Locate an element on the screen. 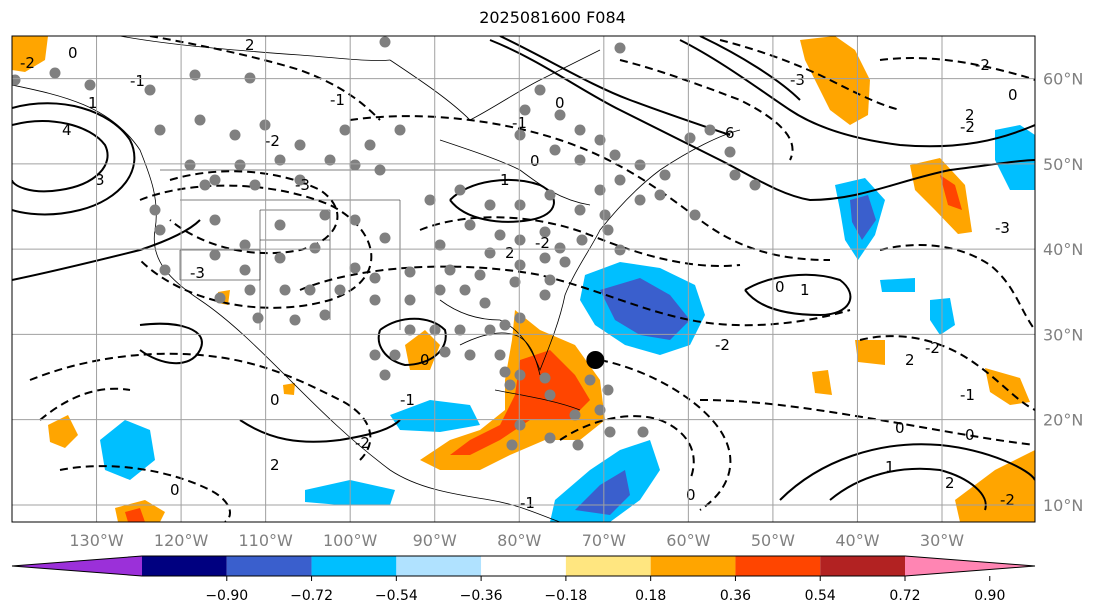  negative-anomaly-caribbean-east is located at coordinates (605, 481).